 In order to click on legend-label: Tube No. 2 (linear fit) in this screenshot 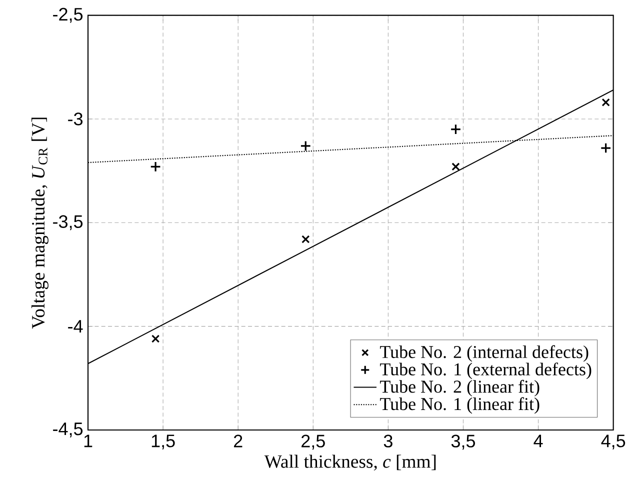, I will do `click(460, 388)`.